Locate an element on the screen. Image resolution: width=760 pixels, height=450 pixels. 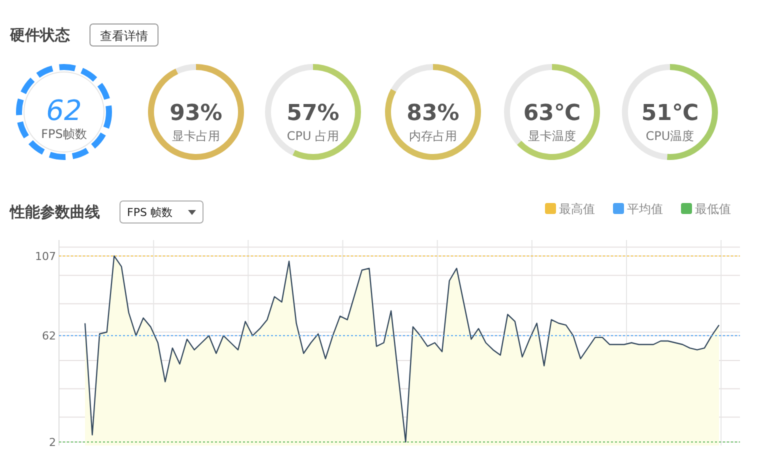
text: CPU温度 is located at coordinates (670, 136).